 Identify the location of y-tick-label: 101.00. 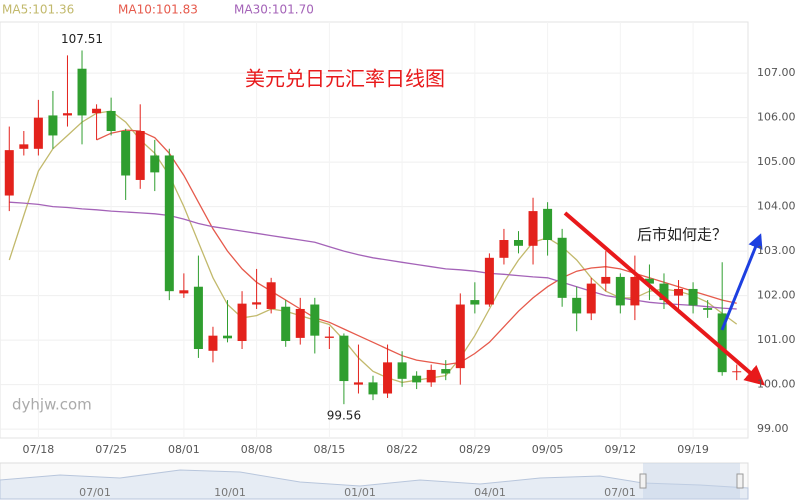
(776, 339).